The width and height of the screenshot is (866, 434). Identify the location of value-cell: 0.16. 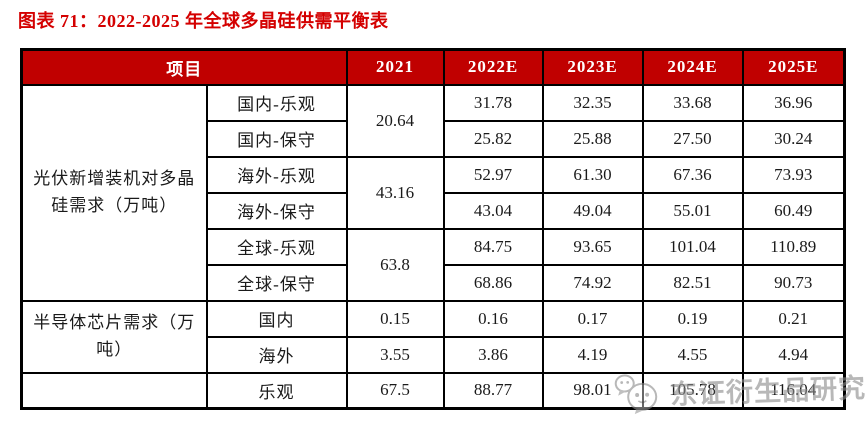
(493, 318).